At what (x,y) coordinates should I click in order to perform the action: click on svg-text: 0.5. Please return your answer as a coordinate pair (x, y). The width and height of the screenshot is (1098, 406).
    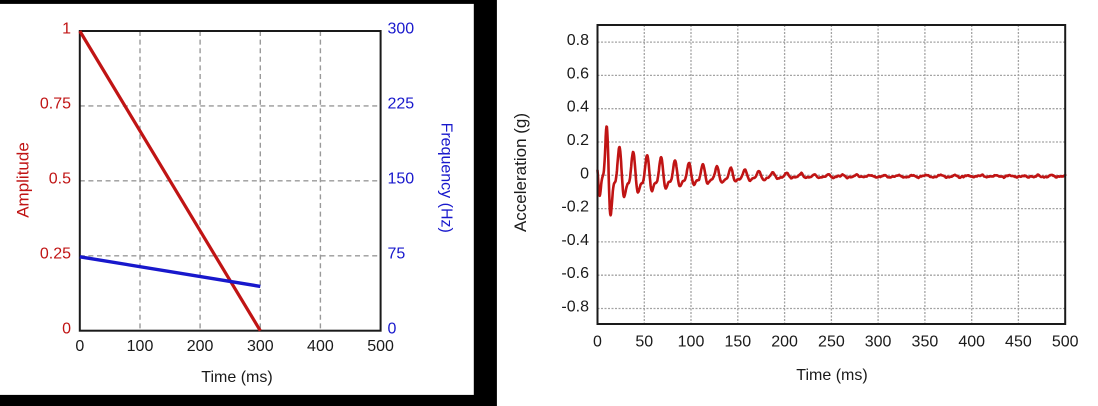
    Looking at the image, I should click on (60, 178).